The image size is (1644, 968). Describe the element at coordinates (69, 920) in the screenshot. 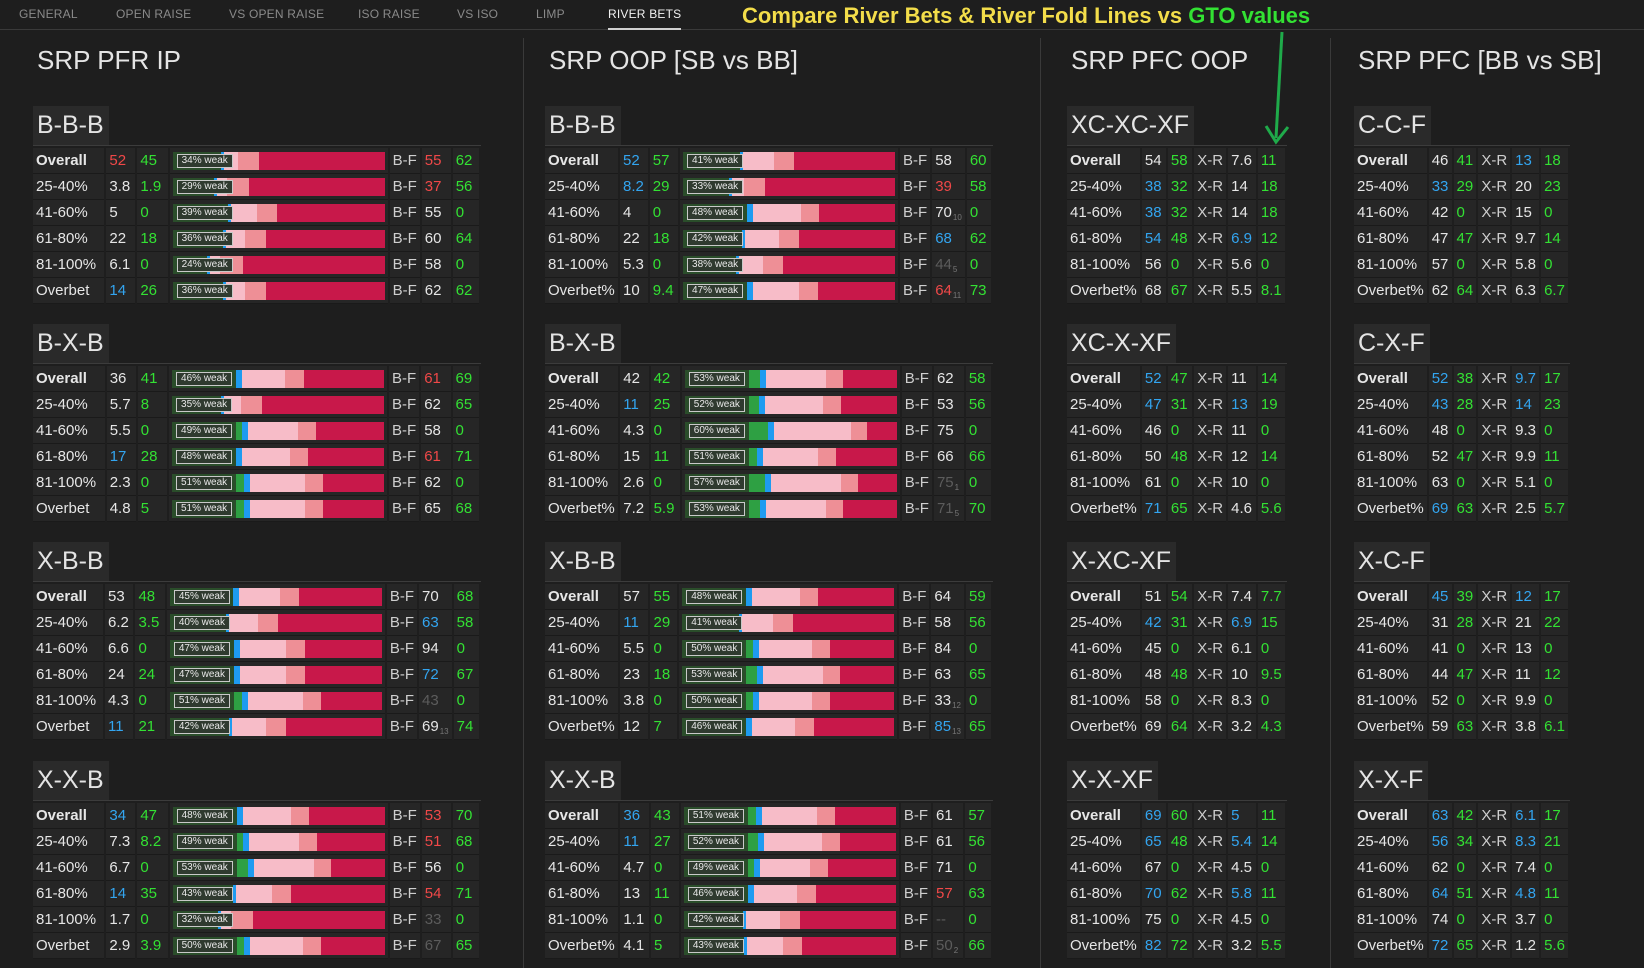

I see `row-label: 81-100%` at that location.